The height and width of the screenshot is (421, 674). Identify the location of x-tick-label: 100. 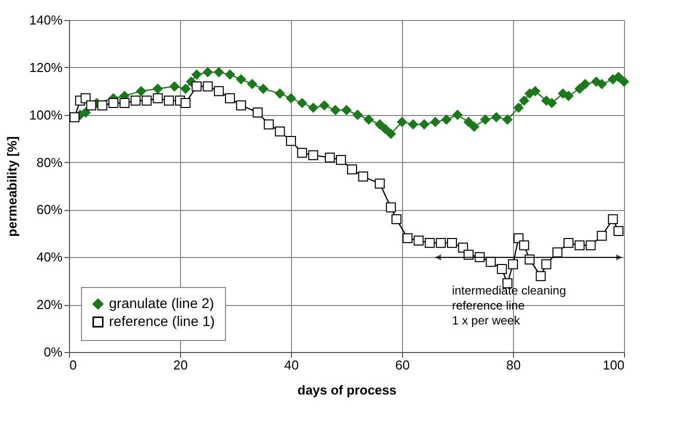
(613, 365).